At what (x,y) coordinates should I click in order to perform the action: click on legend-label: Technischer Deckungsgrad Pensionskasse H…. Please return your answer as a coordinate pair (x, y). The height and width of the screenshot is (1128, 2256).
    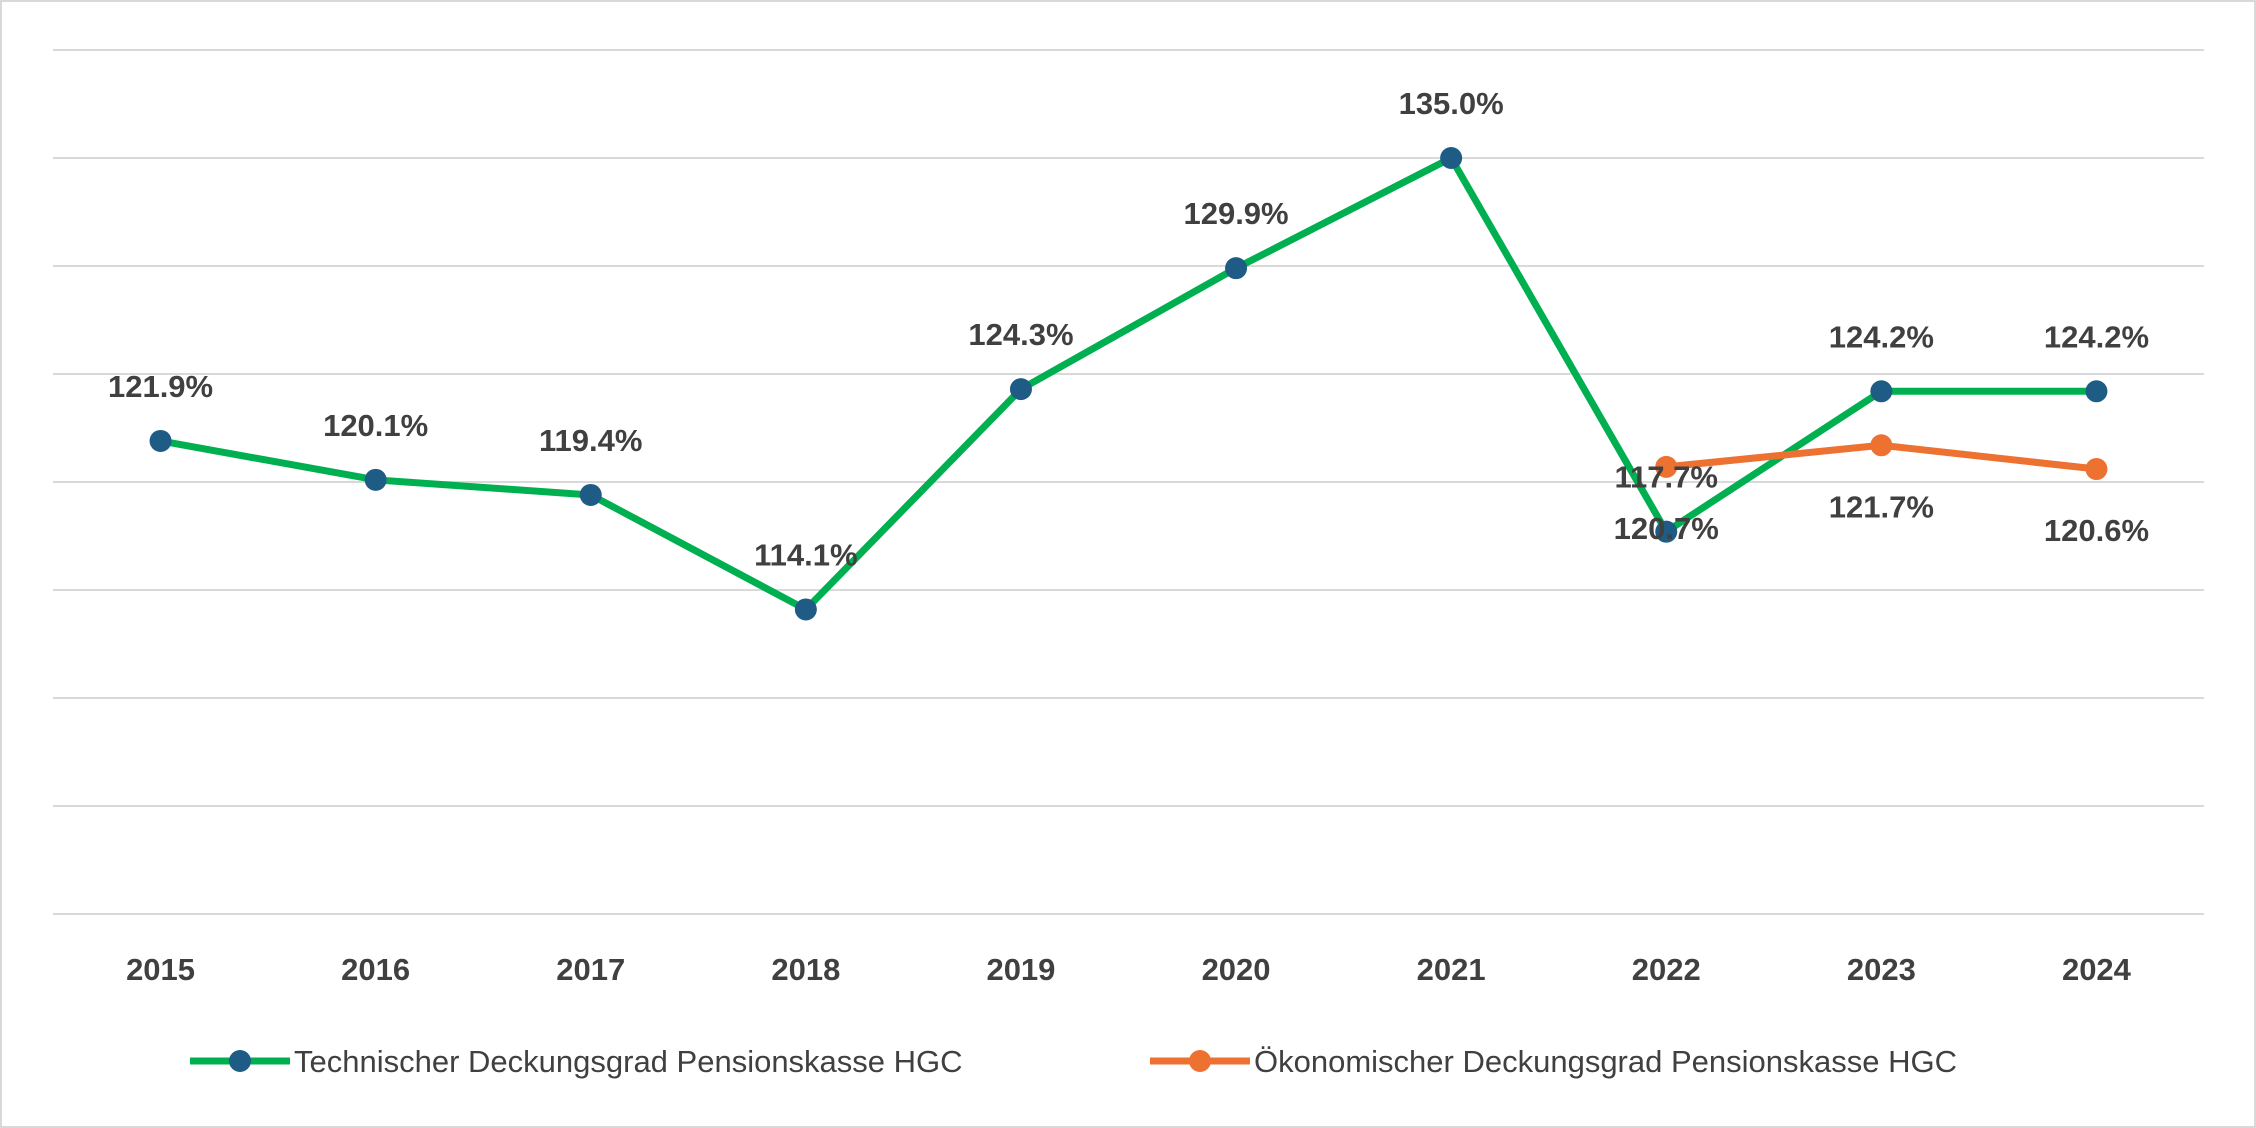
    Looking at the image, I should click on (628, 1061).